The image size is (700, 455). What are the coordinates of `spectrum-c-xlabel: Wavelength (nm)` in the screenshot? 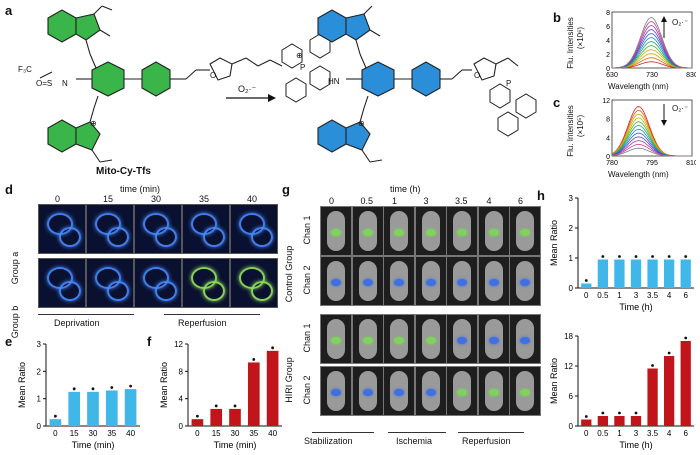 It's located at (638, 174).